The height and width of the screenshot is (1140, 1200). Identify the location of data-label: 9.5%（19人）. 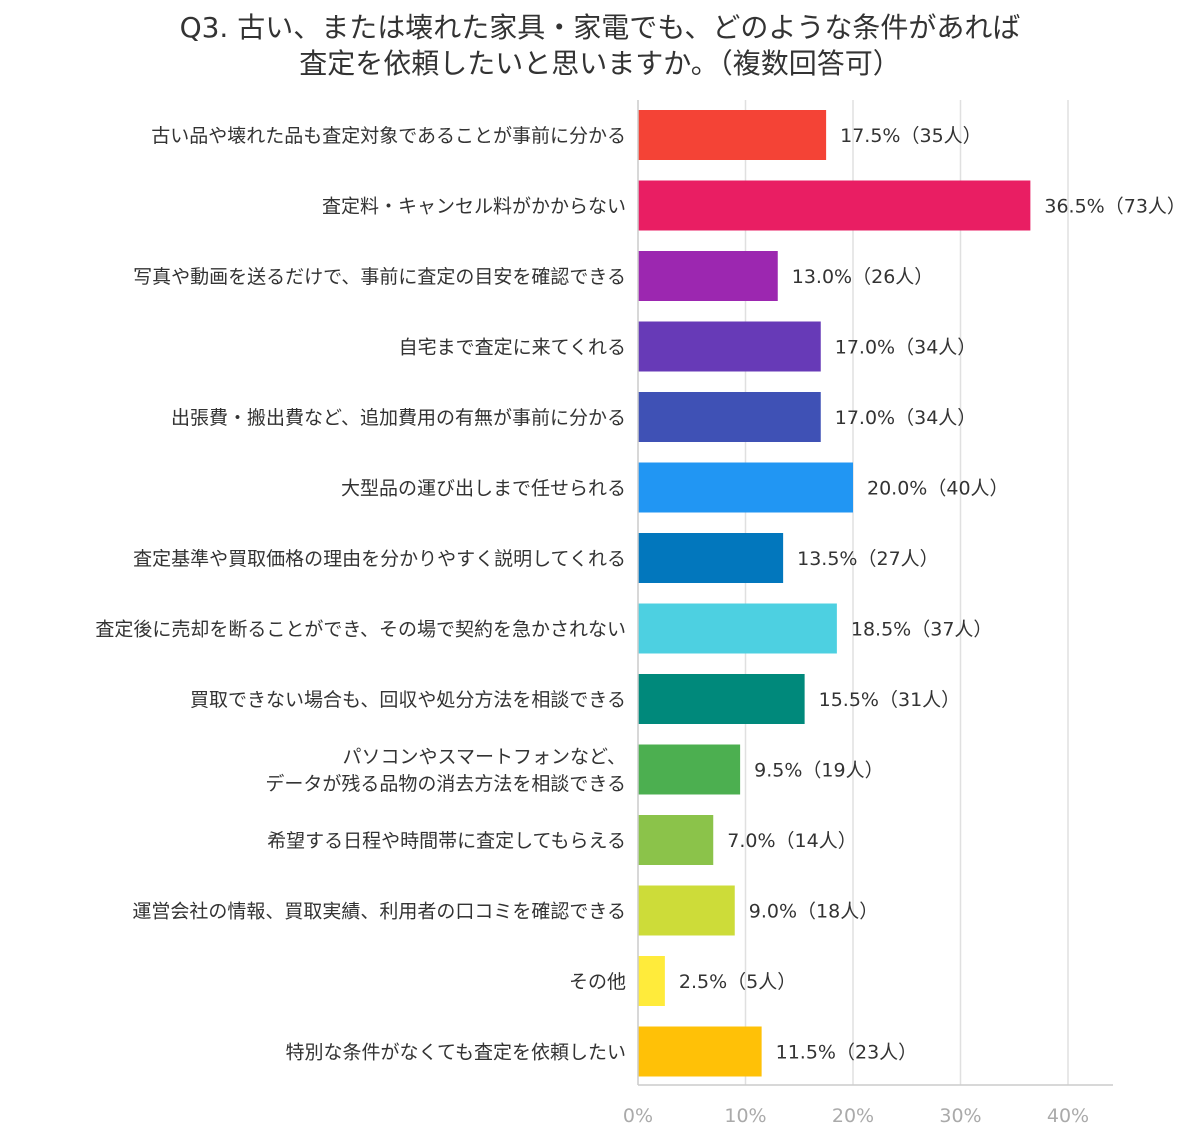
(818, 771).